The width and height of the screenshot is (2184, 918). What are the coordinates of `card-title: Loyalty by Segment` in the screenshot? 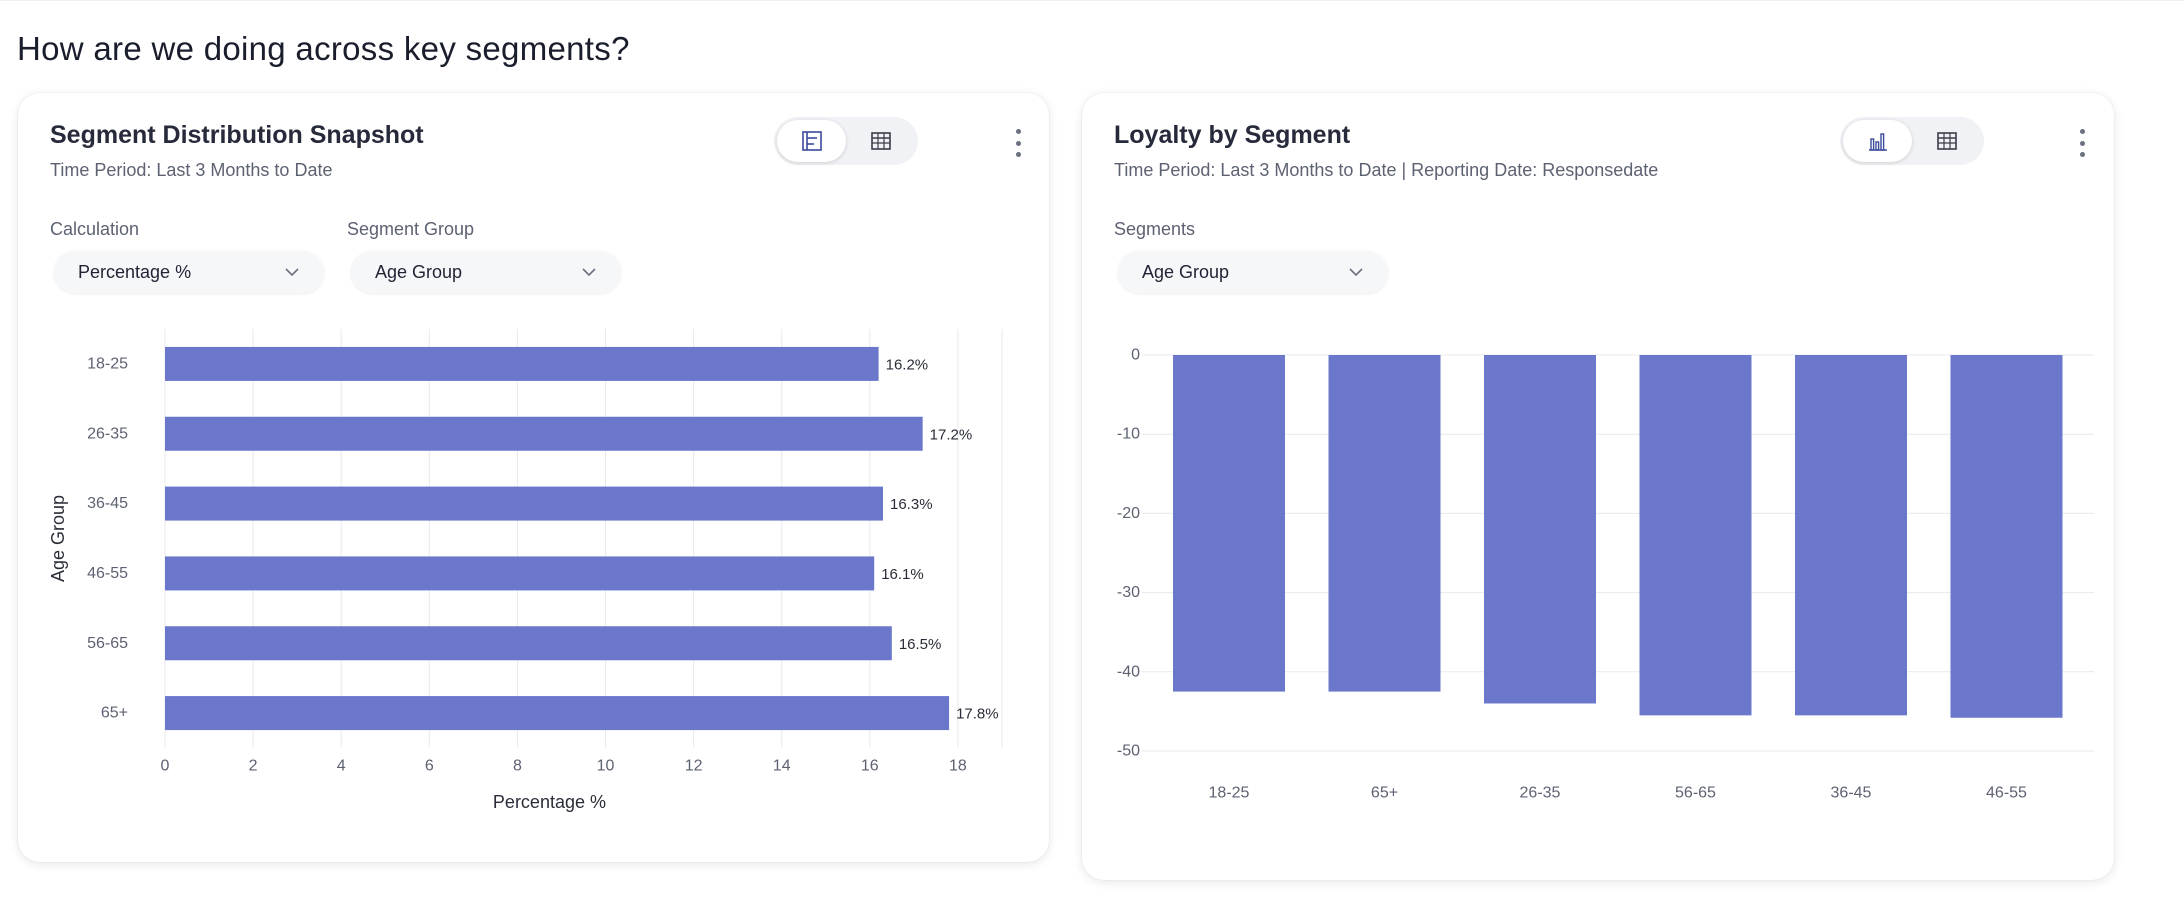 It's located at (1232, 135).